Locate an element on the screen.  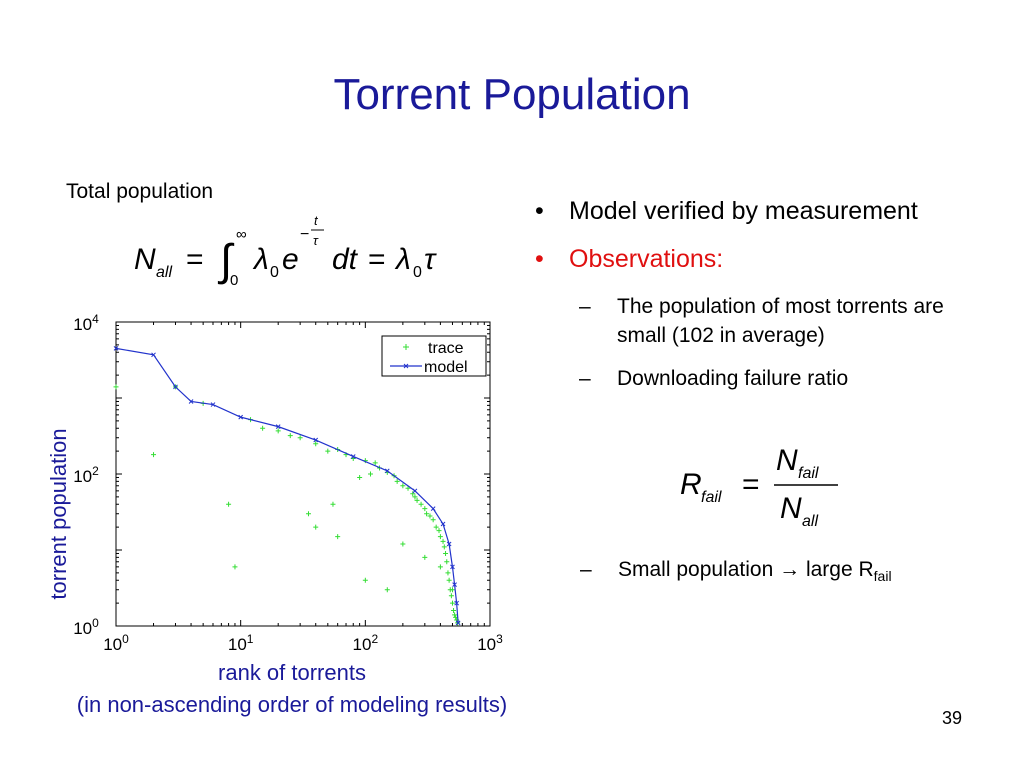
x-tick-label: 10⁰ is located at coordinates (116, 643).